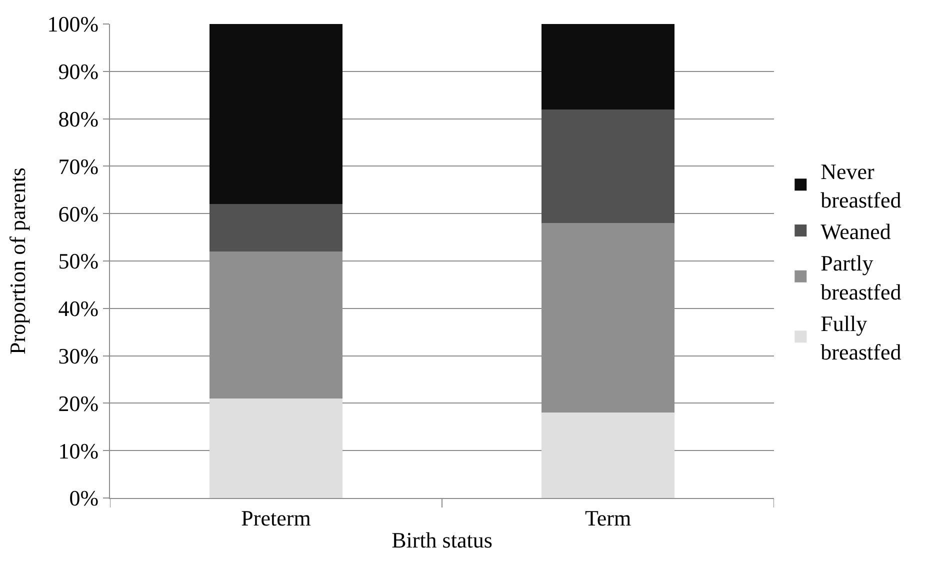 Image resolution: width=944 pixels, height=573 pixels. What do you see at coordinates (78, 309) in the screenshot?
I see `y-tick-label: 40%` at bounding box center [78, 309].